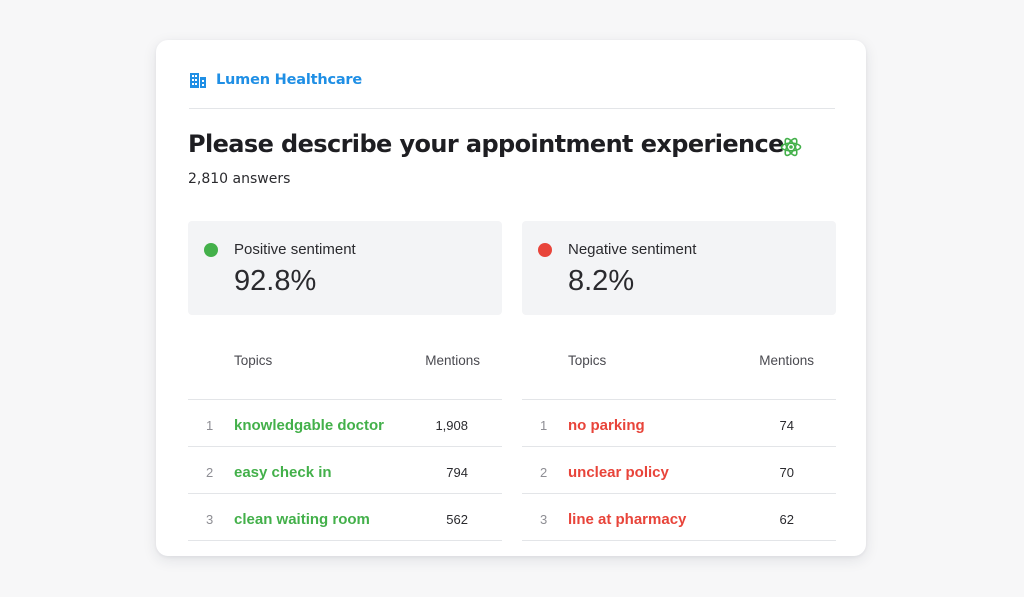 This screenshot has width=1024, height=597. What do you see at coordinates (345, 268) in the screenshot?
I see `positive-stat-box: Positive sentiment 92.8%` at bounding box center [345, 268].